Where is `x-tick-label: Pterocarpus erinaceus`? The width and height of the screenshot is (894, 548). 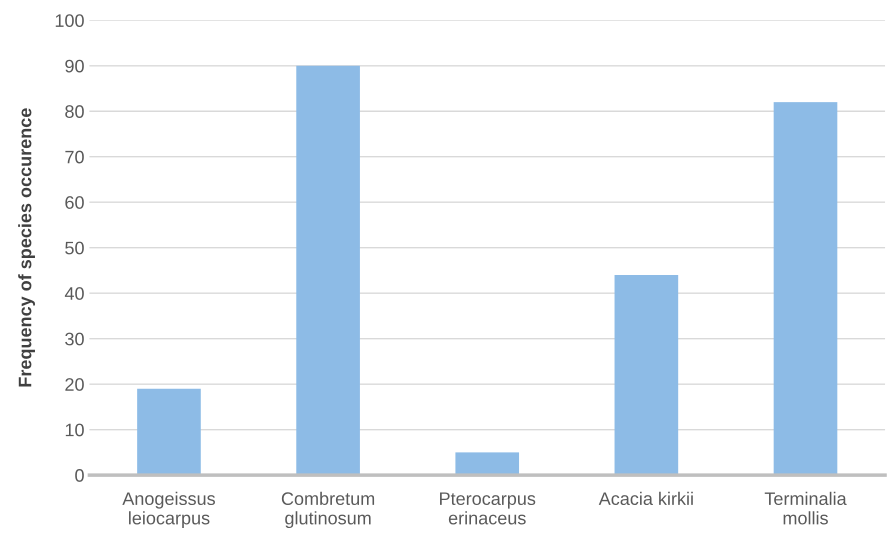 x-tick-label: Pterocarpus erinaceus is located at coordinates (488, 508).